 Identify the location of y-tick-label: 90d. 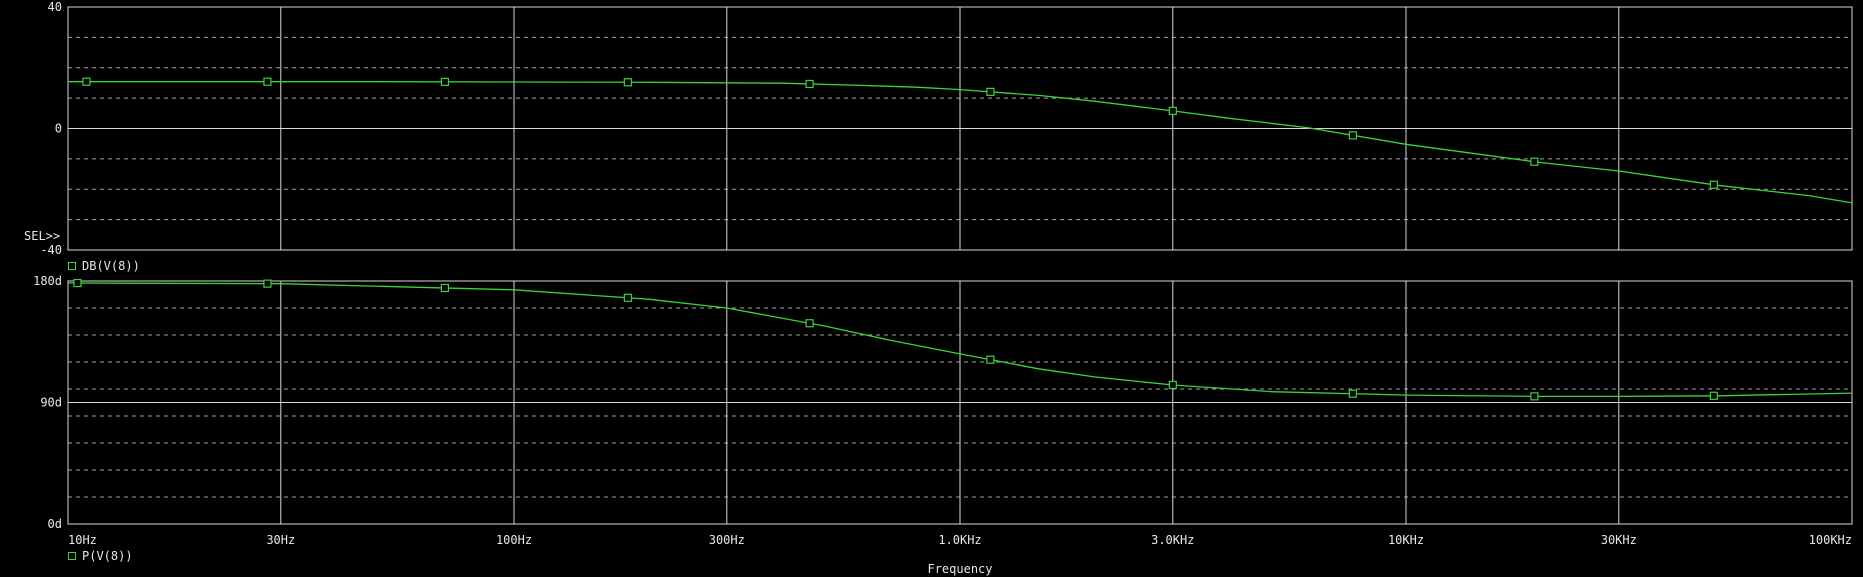
(51, 403).